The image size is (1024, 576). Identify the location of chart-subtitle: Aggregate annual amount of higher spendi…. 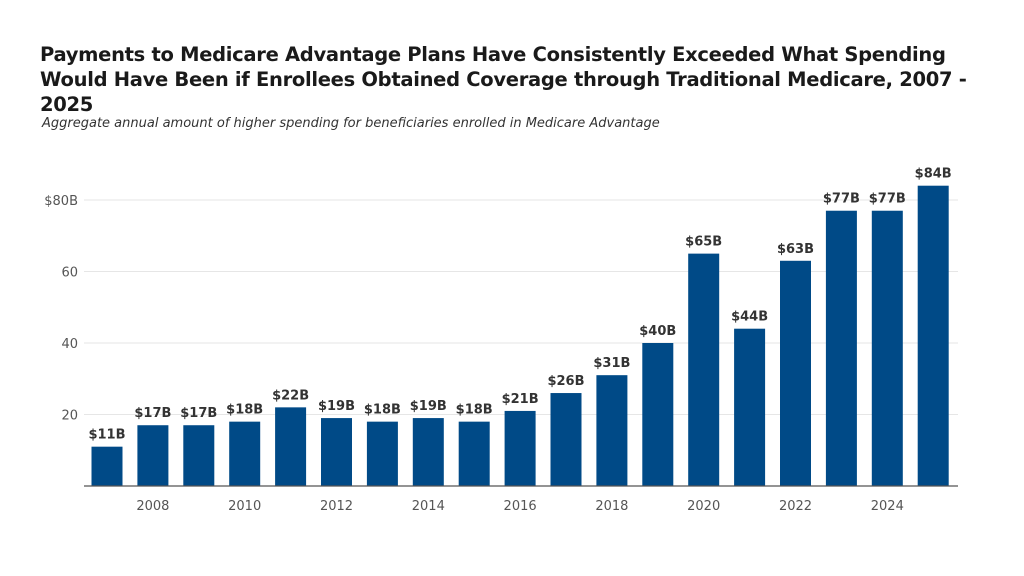
(351, 123).